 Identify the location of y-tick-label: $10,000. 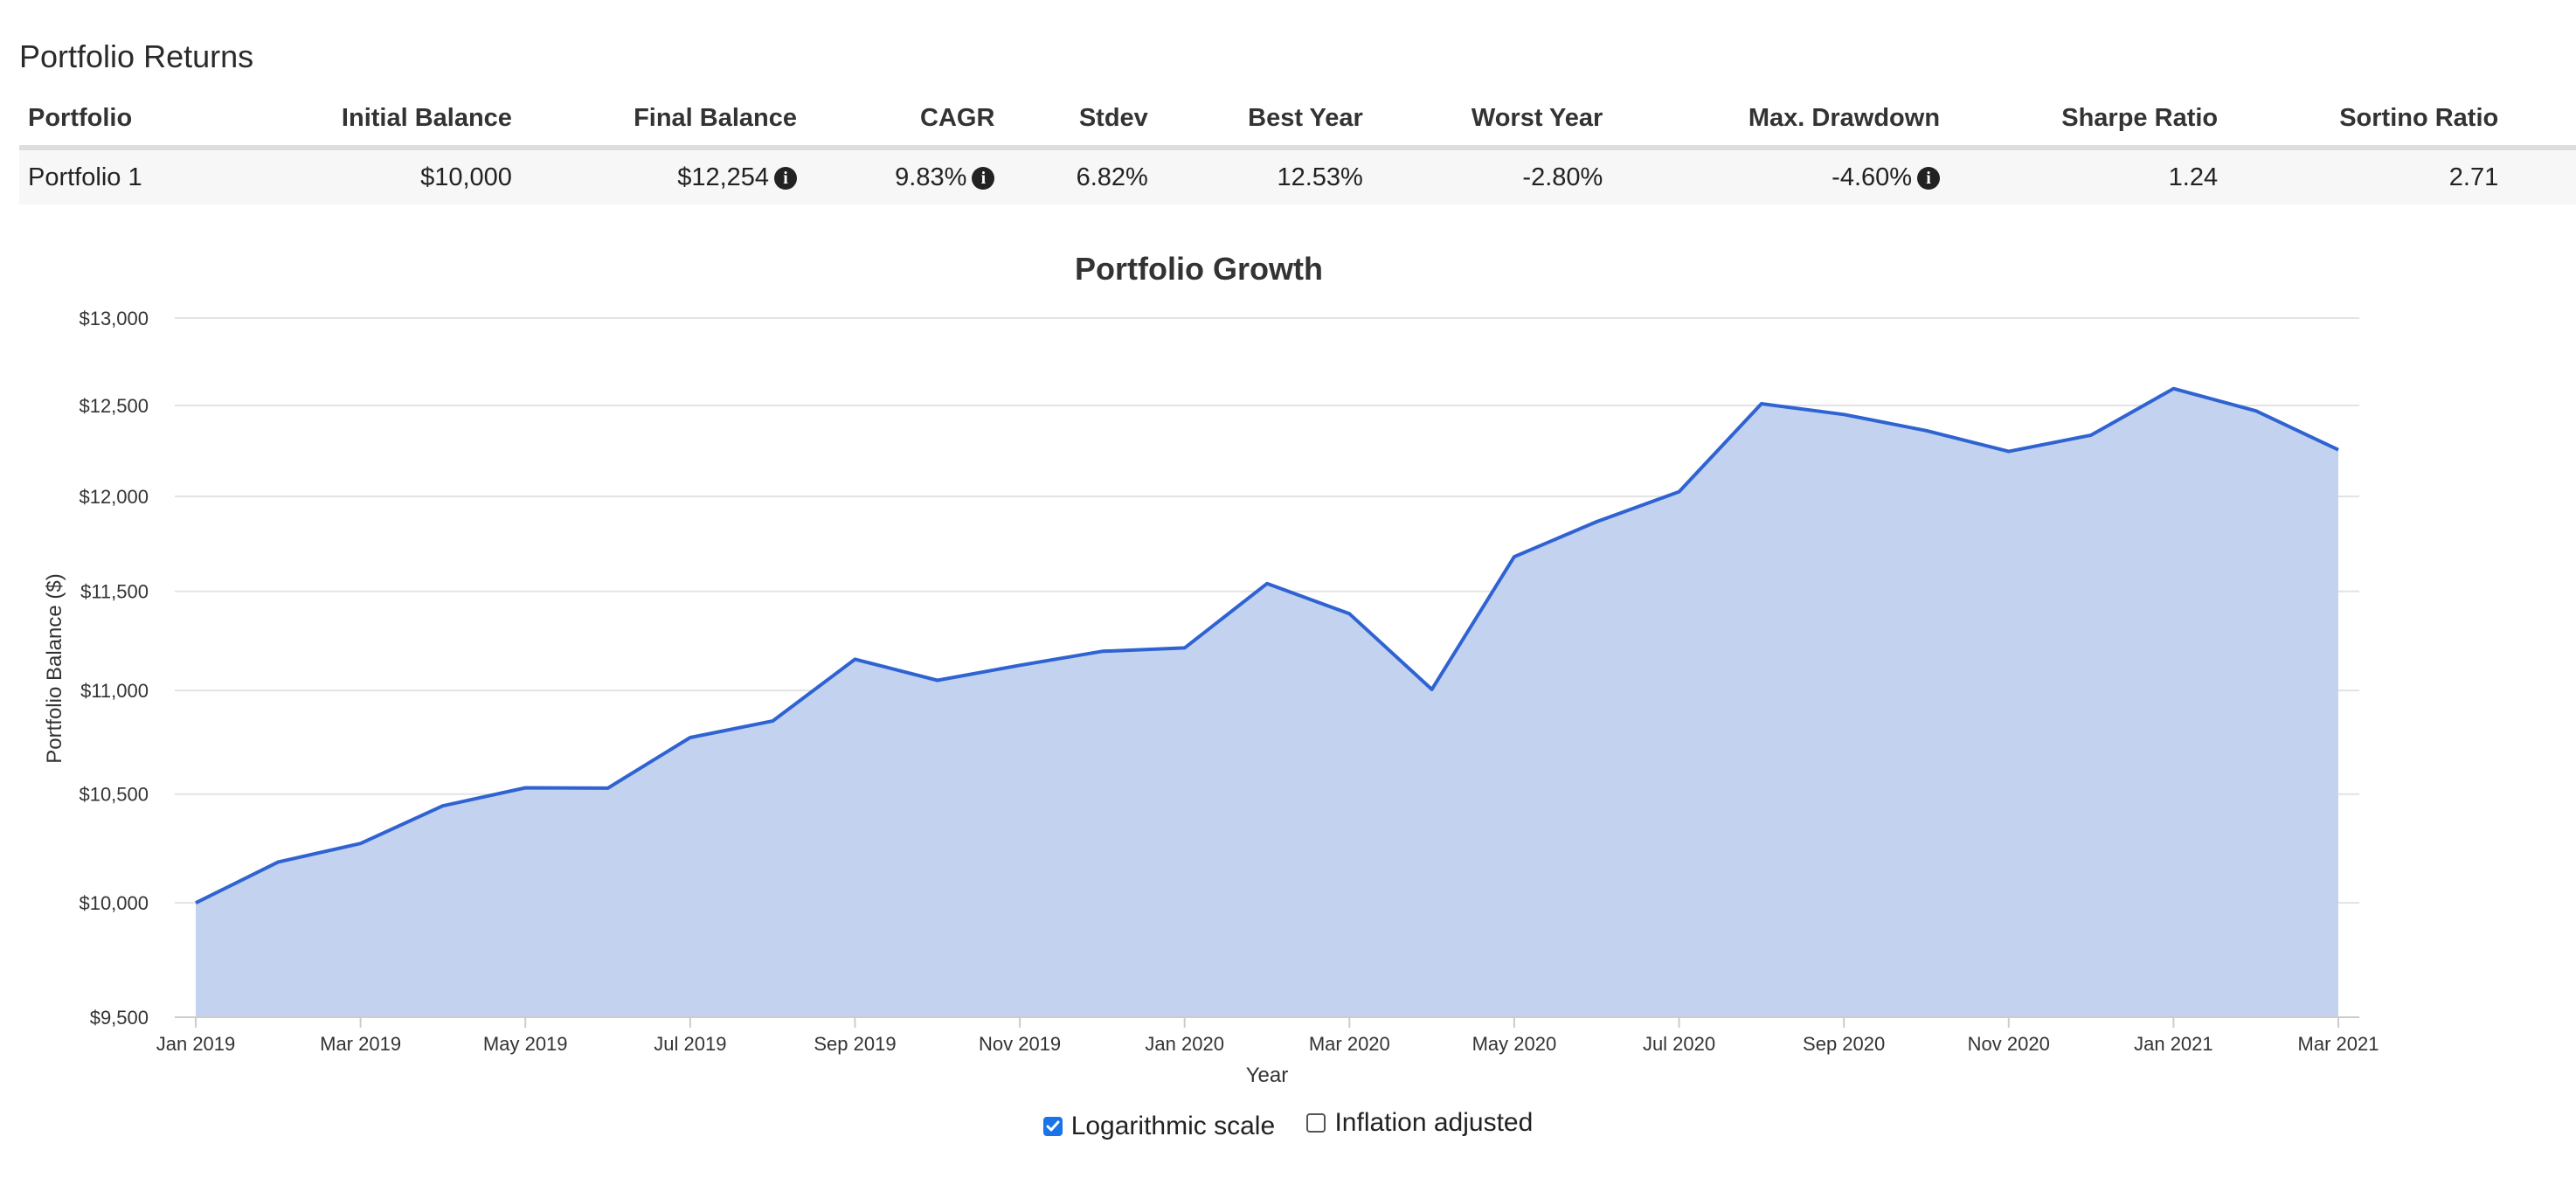
(114, 903).